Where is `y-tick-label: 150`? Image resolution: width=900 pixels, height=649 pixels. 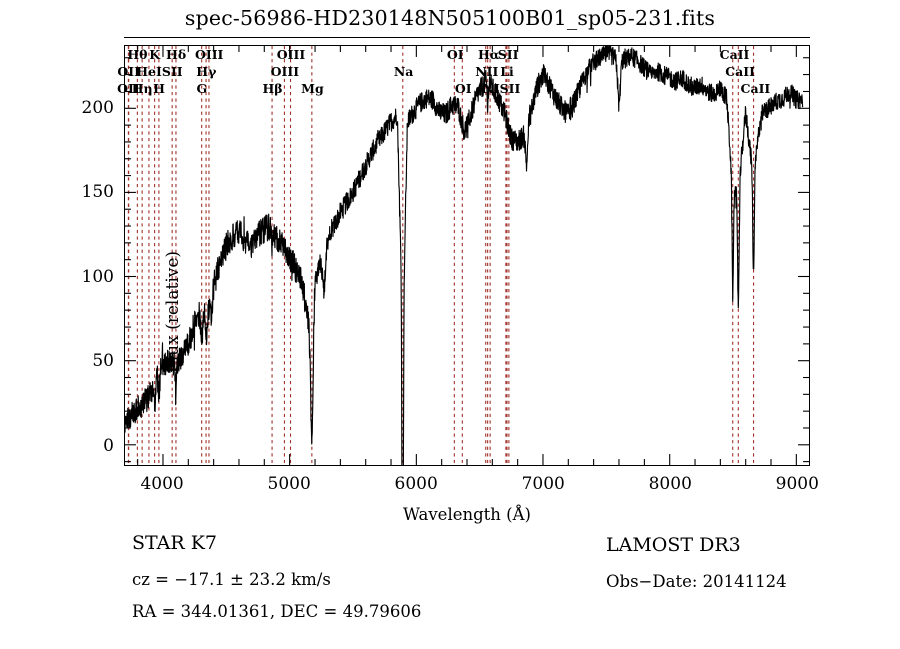 y-tick-label: 150 is located at coordinates (97, 192).